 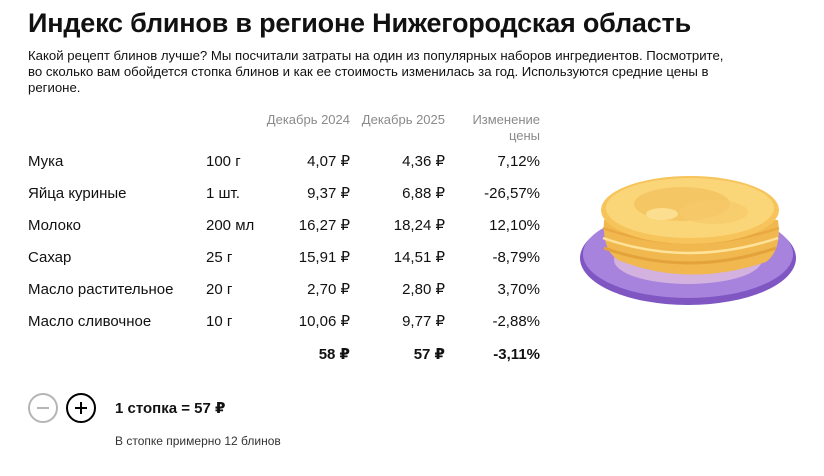 What do you see at coordinates (423, 193) in the screenshot?
I see `price-2025: 6,88 ₽` at bounding box center [423, 193].